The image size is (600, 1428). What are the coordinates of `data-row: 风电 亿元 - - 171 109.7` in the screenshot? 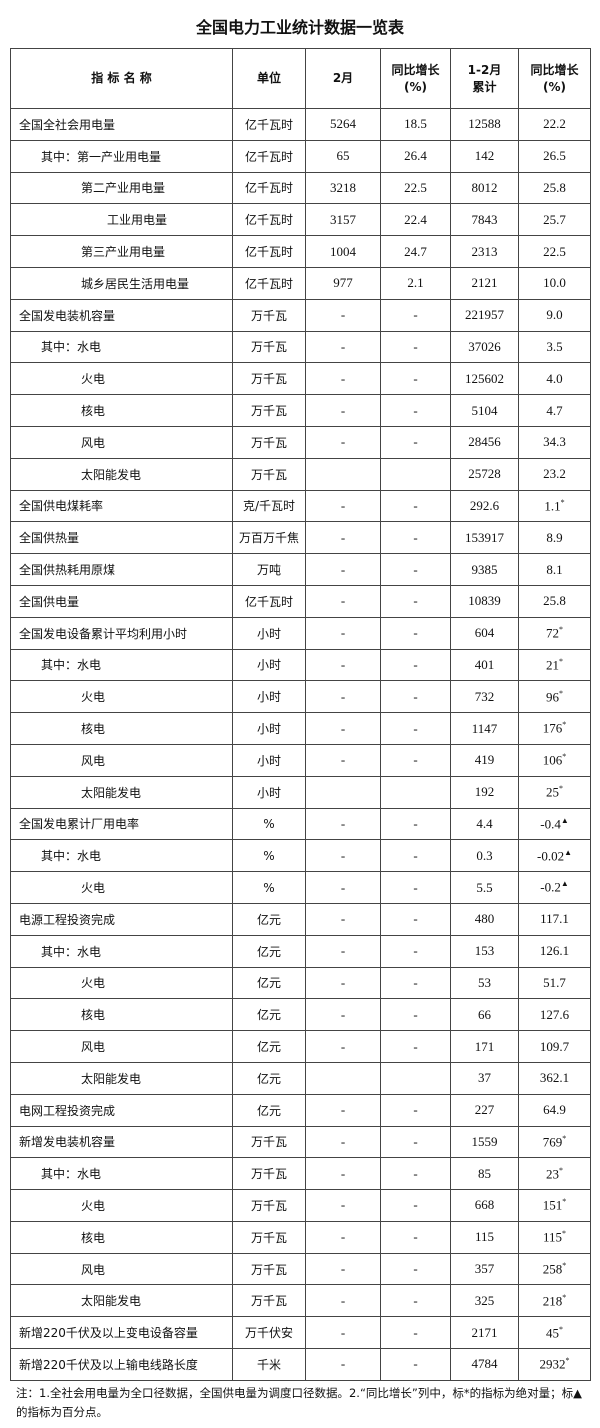 It's located at (300, 1046).